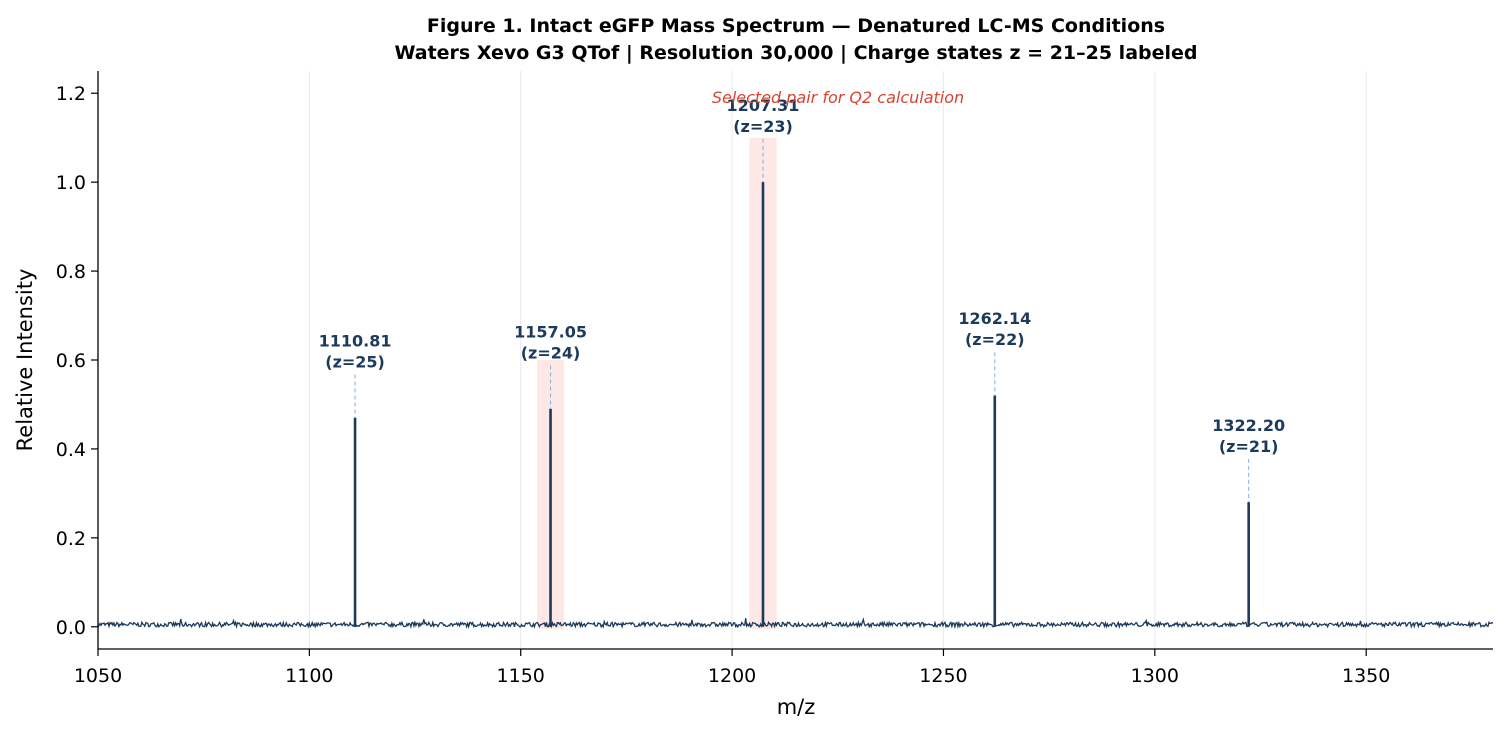 The height and width of the screenshot is (734, 1508). I want to click on y-tick-label: 0.0, so click(71, 628).